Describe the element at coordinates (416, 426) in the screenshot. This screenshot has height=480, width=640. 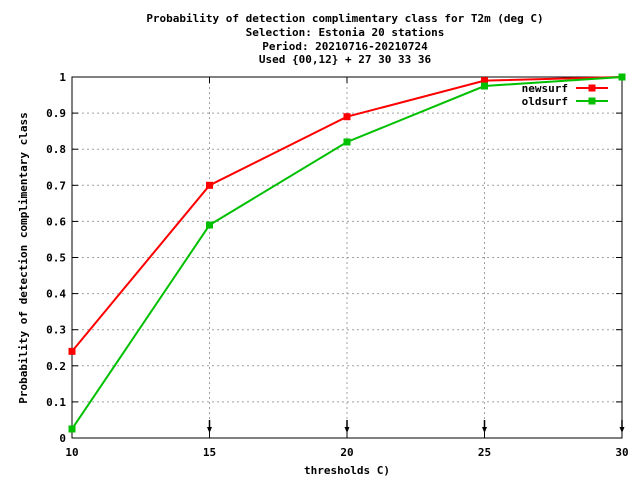
I see `threshold-markers` at that location.